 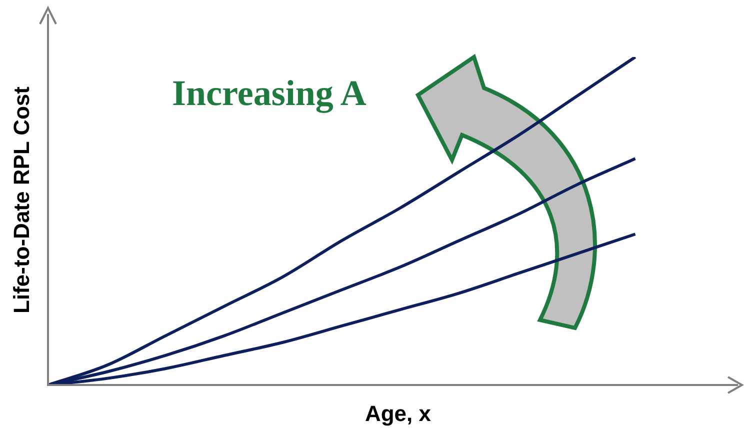 I want to click on annotation: Increasing A, so click(x=269, y=93).